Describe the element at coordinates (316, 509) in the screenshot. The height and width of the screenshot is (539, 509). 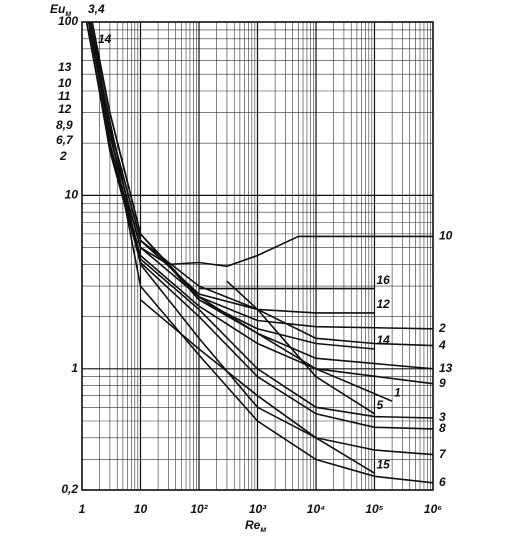
I see `x-tick-label: 10⁴` at that location.